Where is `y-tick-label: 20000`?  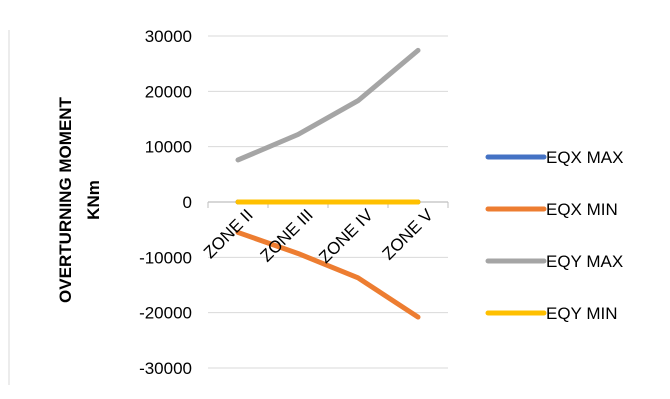
y-tick-label: 20000 is located at coordinates (168, 91).